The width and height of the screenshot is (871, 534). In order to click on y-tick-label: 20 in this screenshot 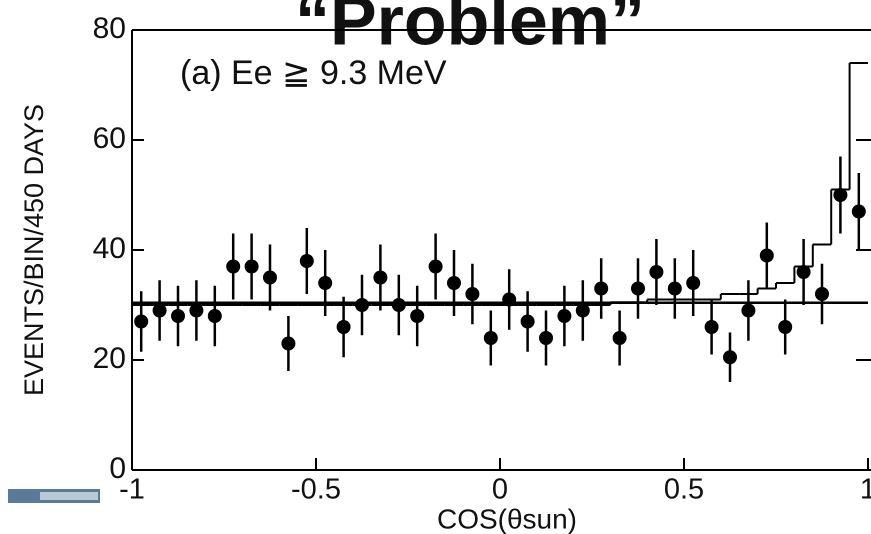, I will do `click(109, 358)`.